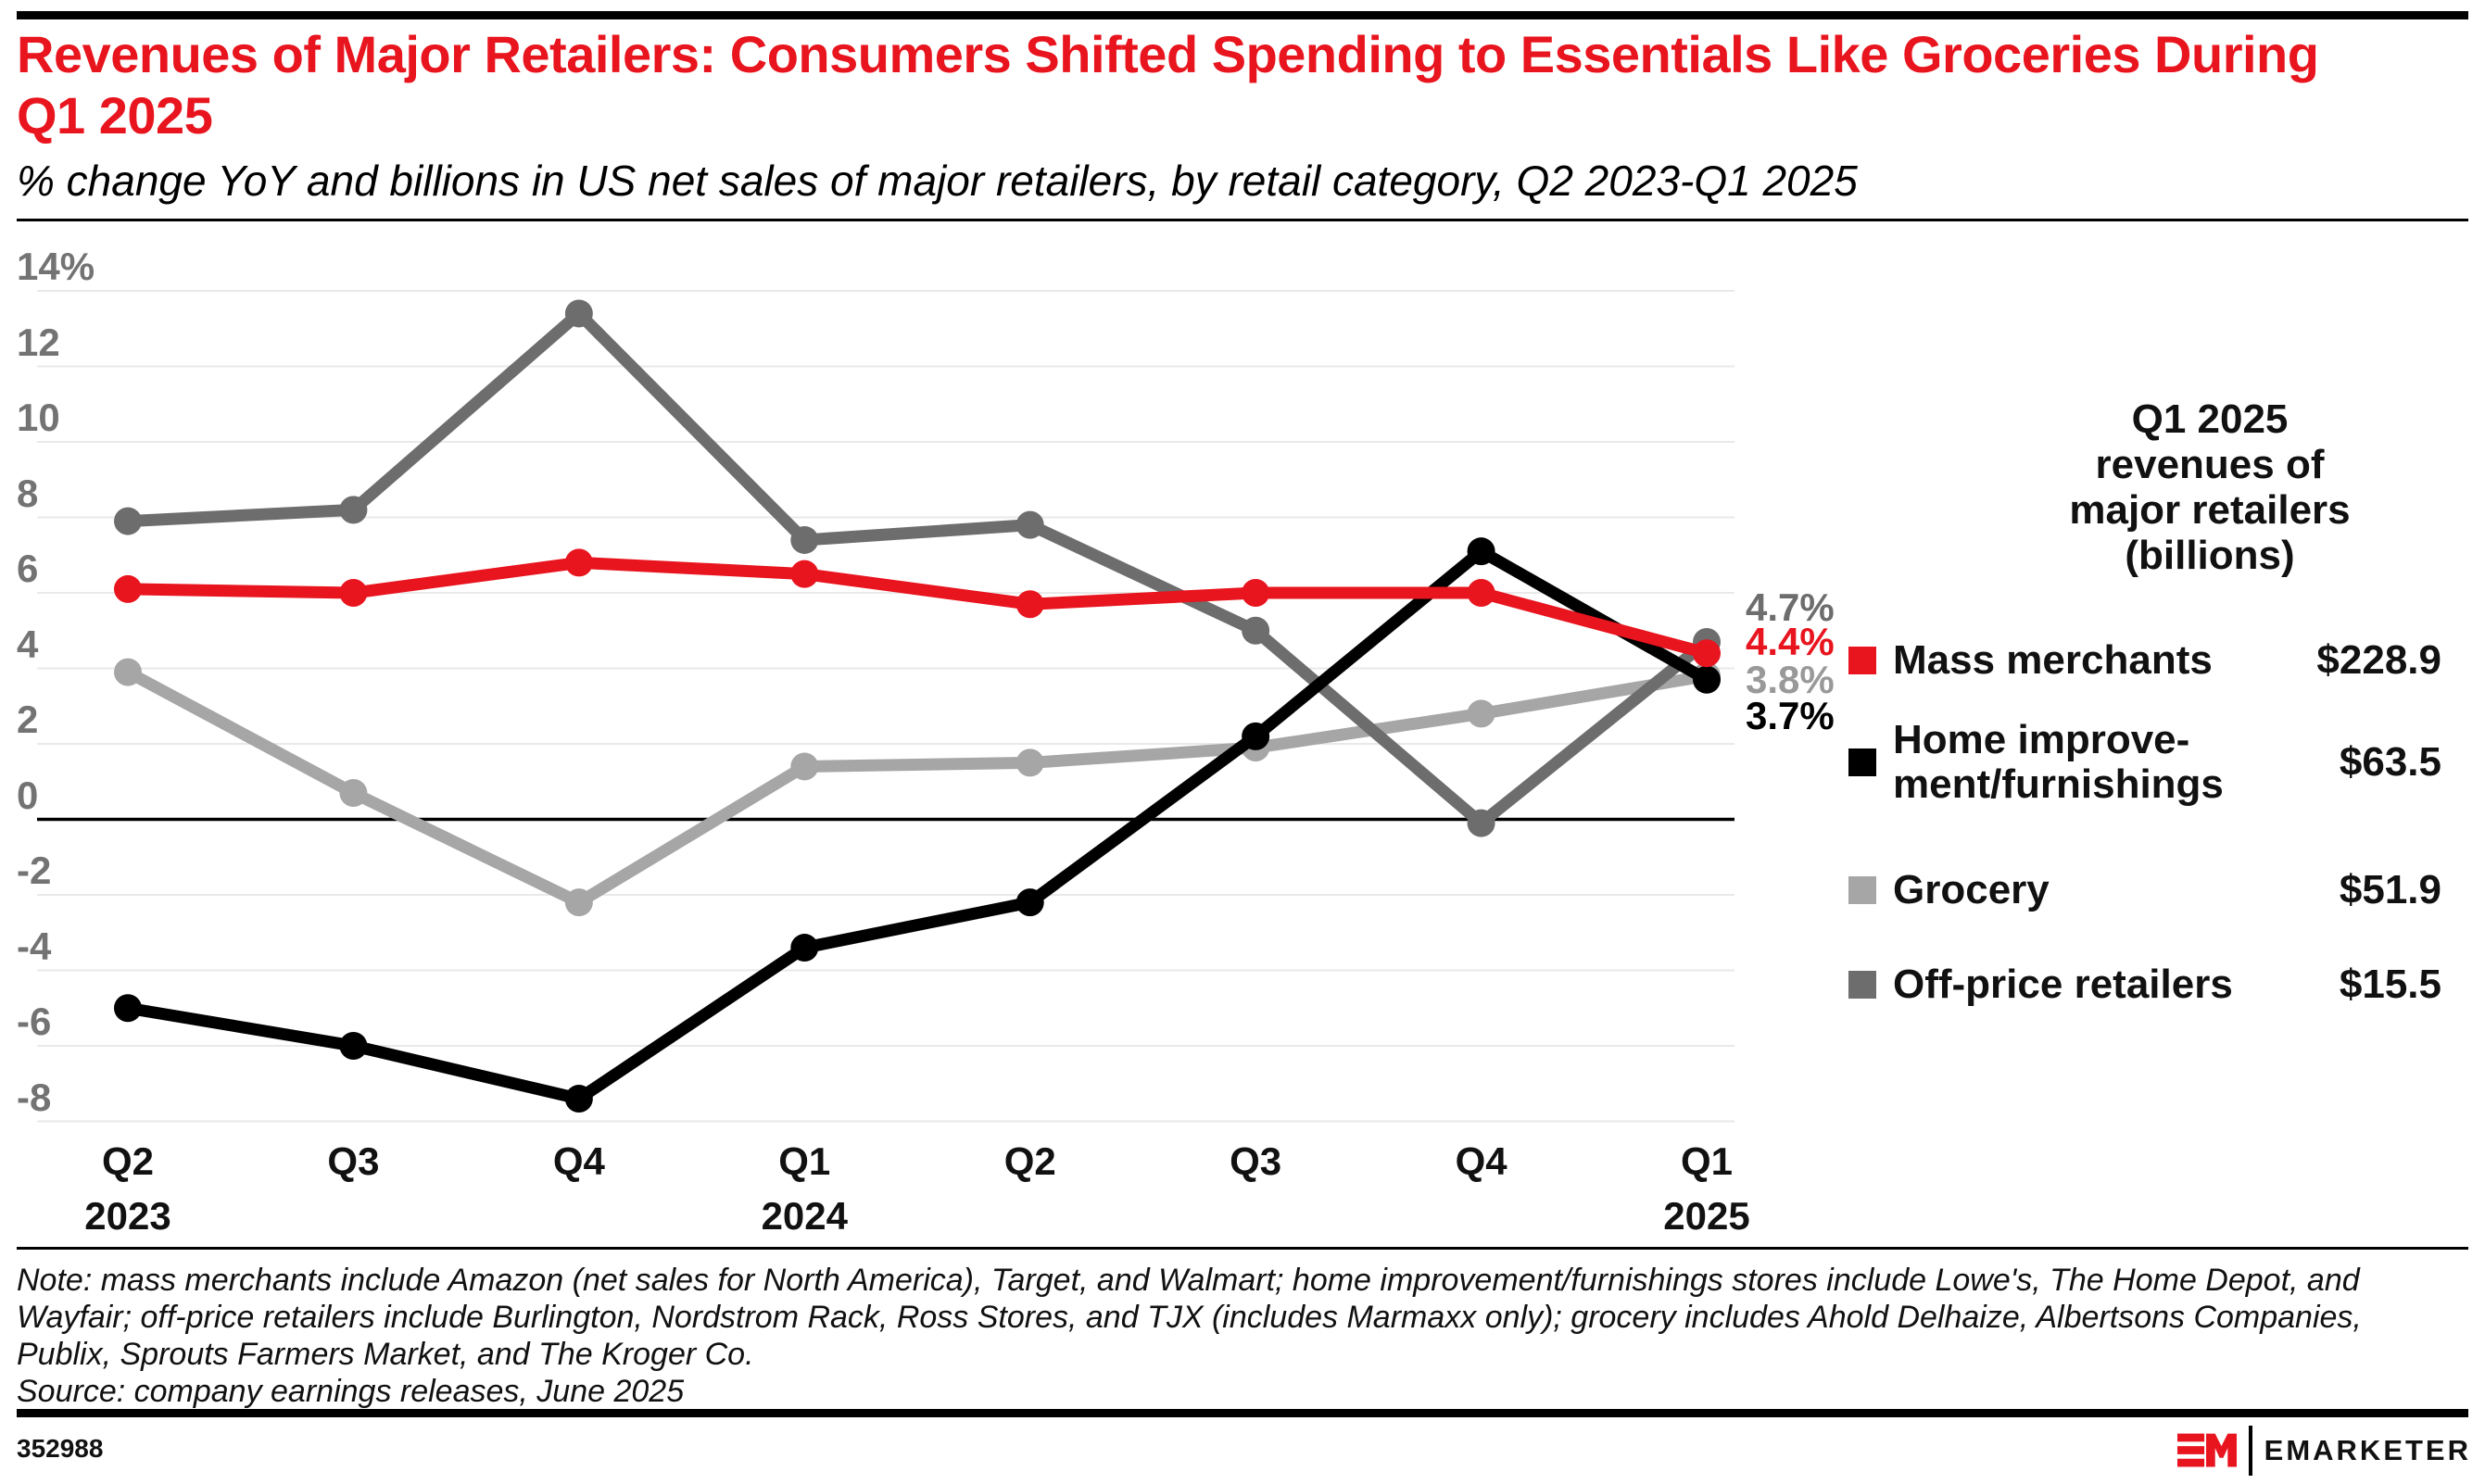 The image size is (2485, 1484). Describe the element at coordinates (1862, 660) in the screenshot. I see `mass-merchants-swatch-icon` at that location.